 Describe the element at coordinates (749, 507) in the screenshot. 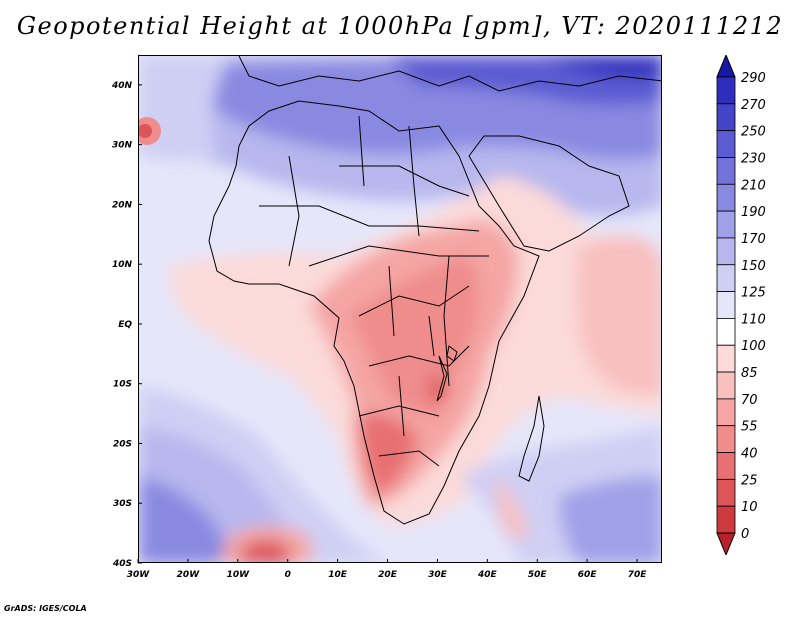

I see `colorbar-level-label: 10` at that location.